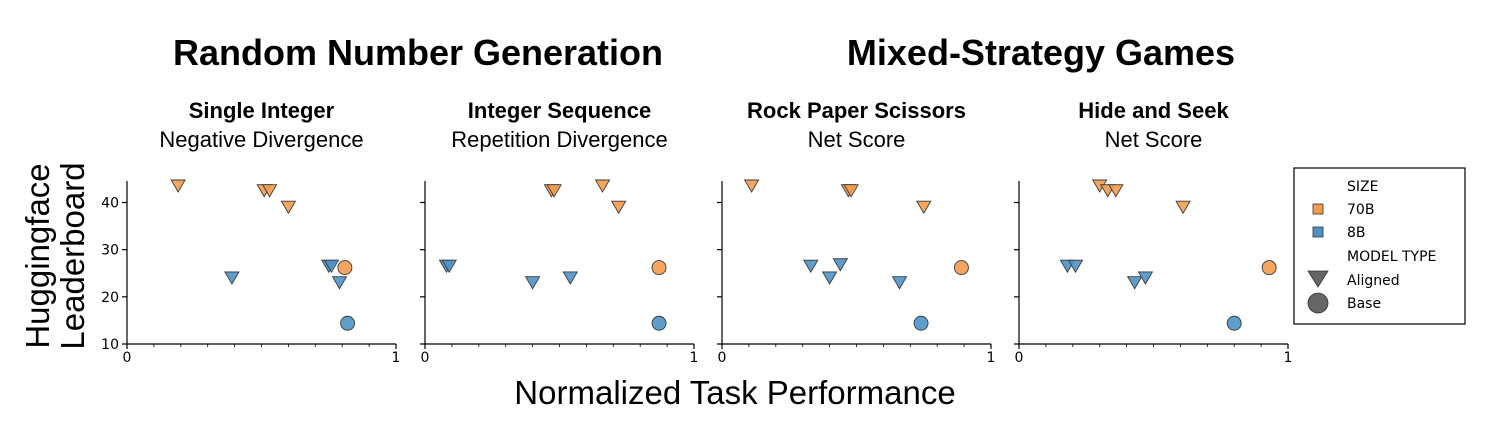  What do you see at coordinates (1364, 304) in the screenshot?
I see `legend-base-label: Base` at bounding box center [1364, 304].